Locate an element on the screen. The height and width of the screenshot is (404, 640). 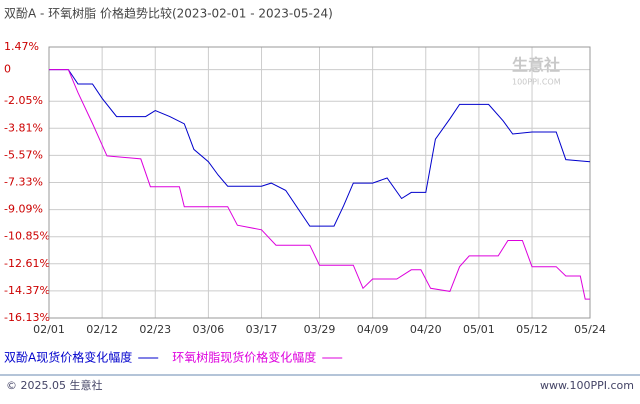
legend-label: 环氧树脂现货价格变化幅度 is located at coordinates (244, 357).